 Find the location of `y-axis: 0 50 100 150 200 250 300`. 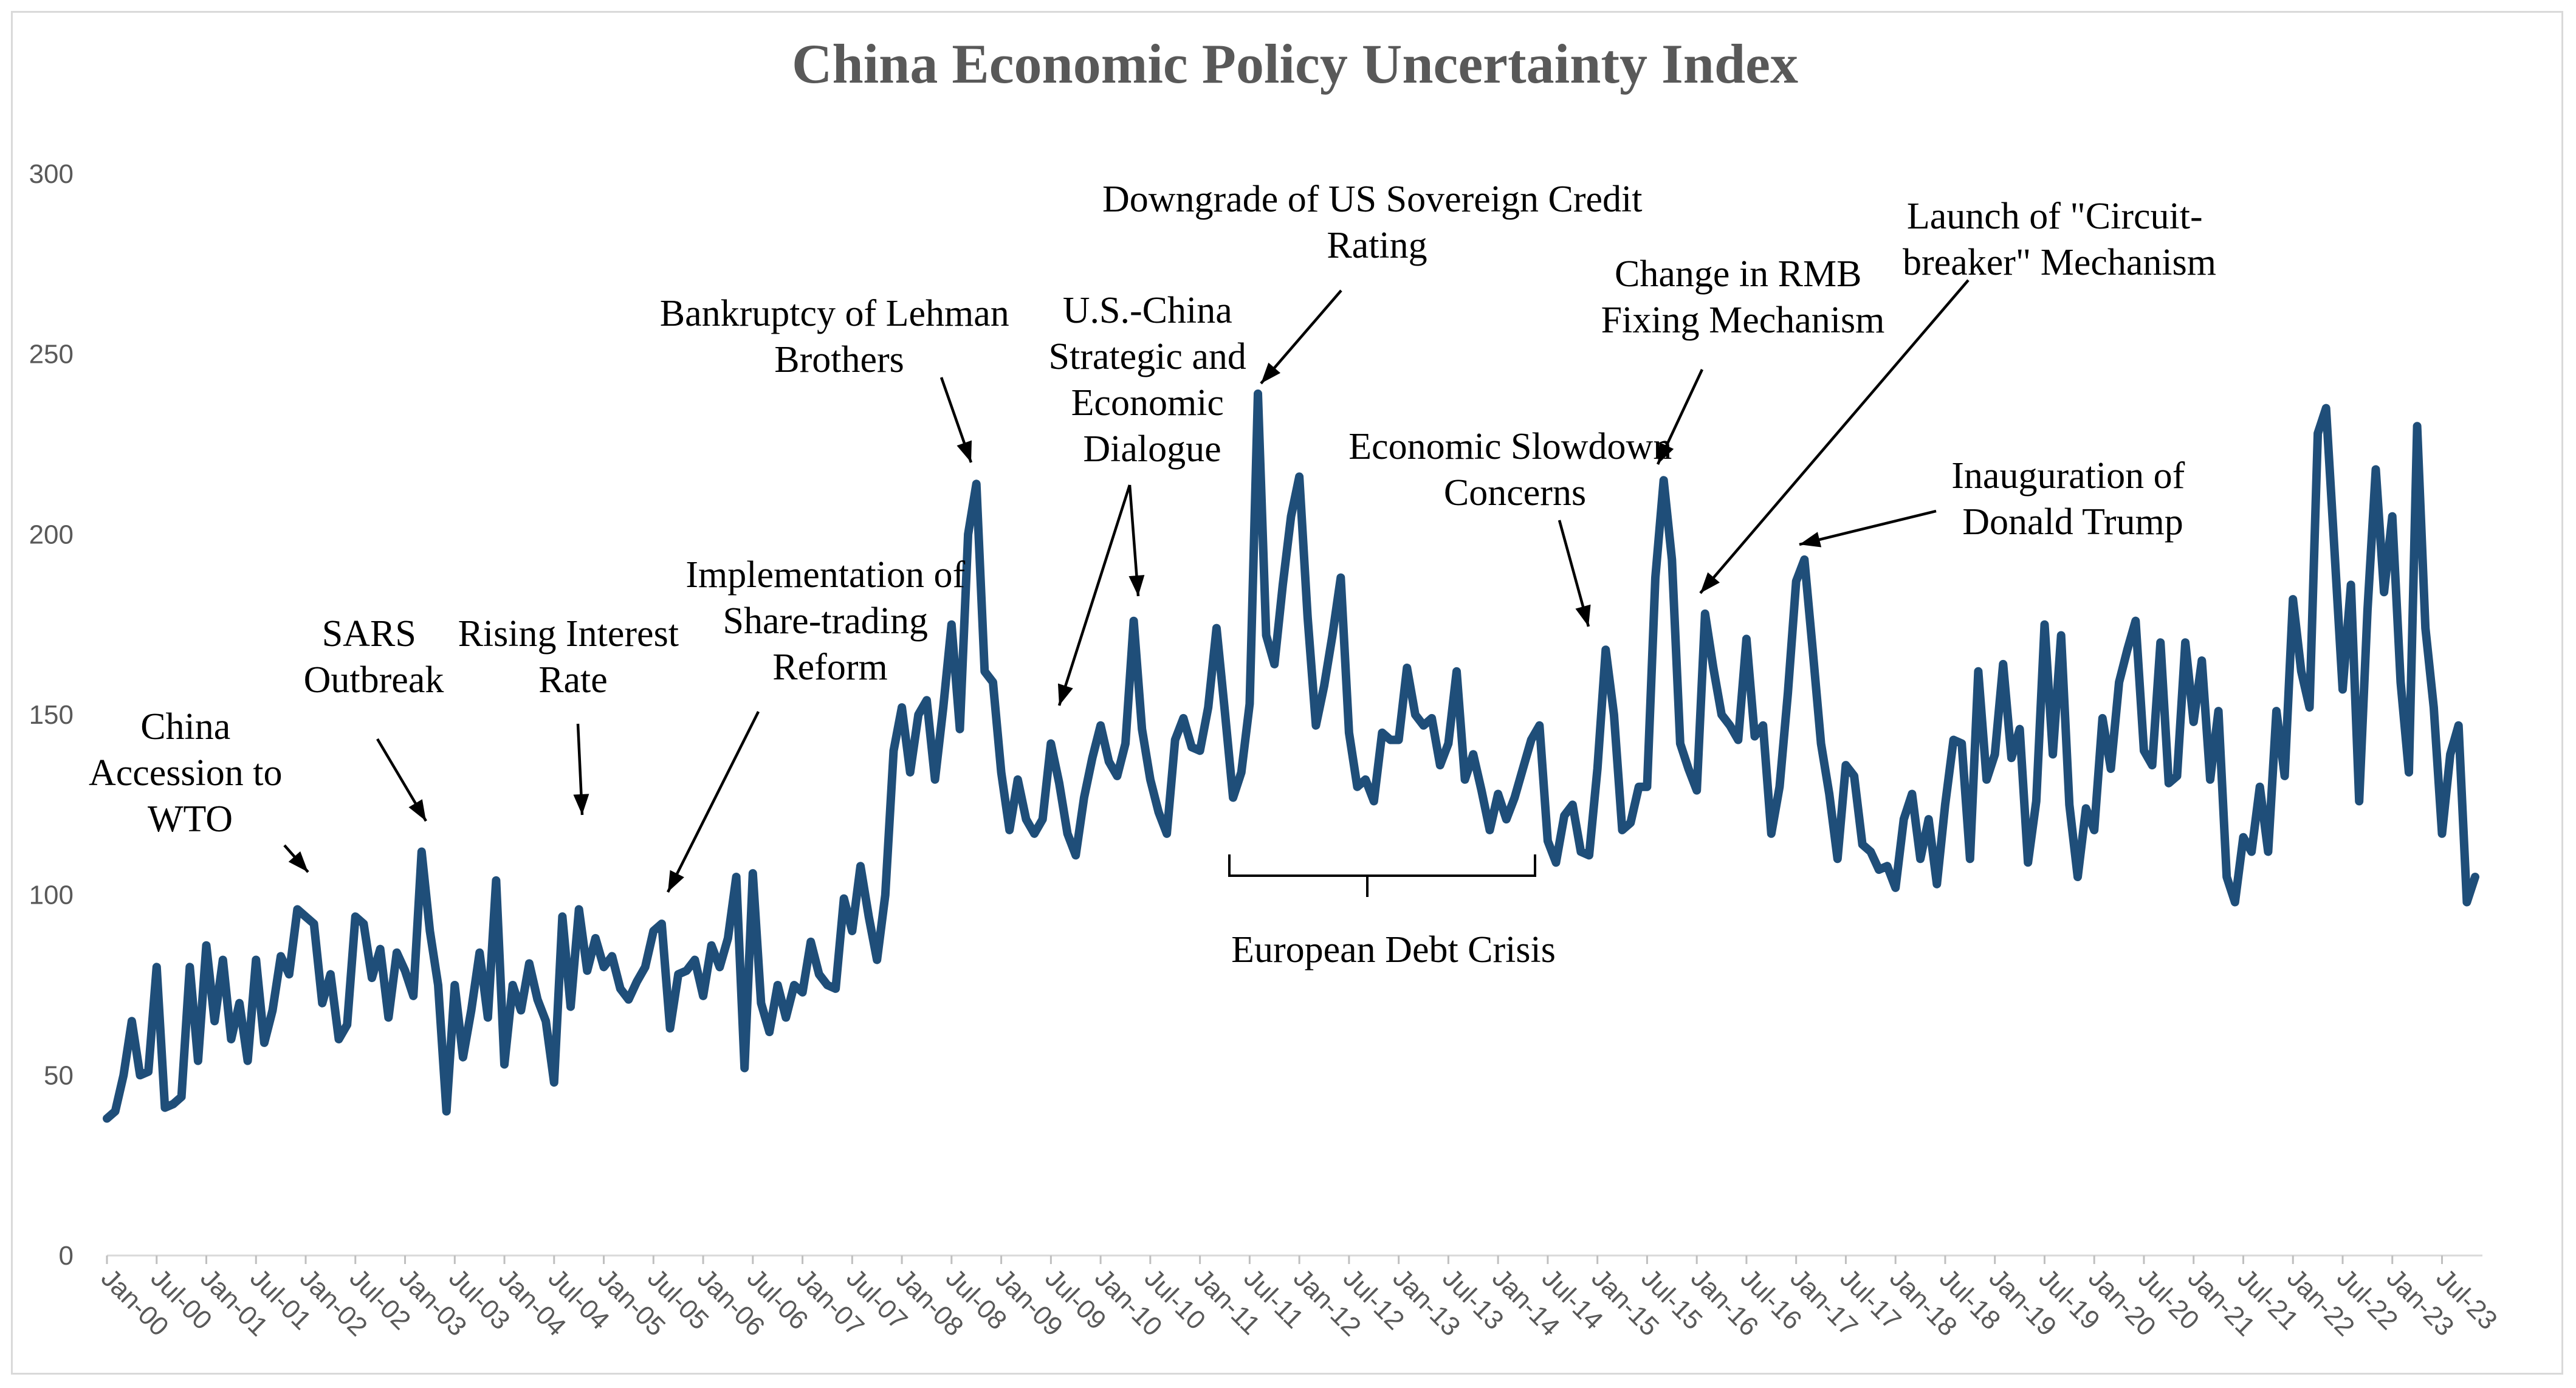

y-axis: 0 50 100 150 200 250 300 is located at coordinates (51, 715).